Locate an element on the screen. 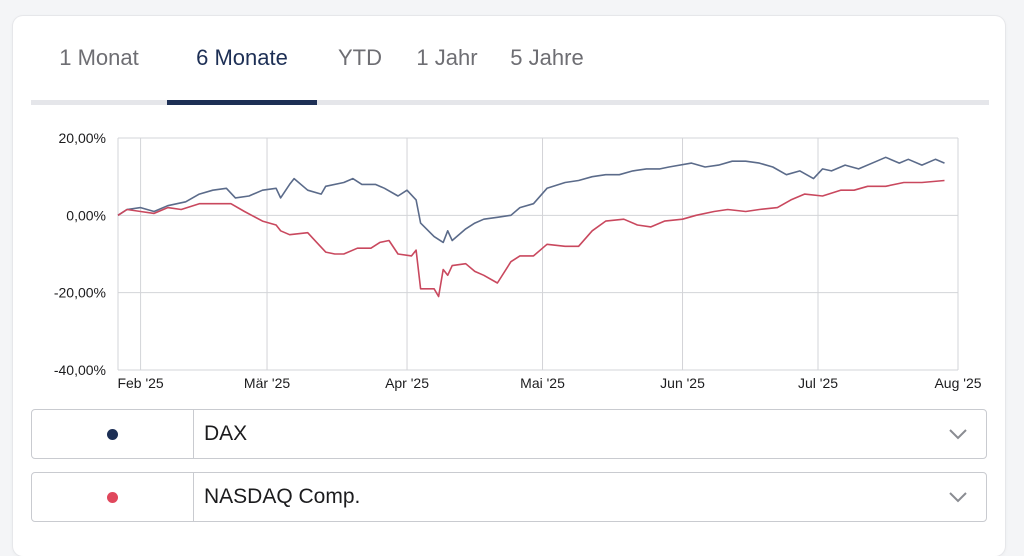 The image size is (1024, 556). y-tick-label: -20,00% is located at coordinates (80, 293).